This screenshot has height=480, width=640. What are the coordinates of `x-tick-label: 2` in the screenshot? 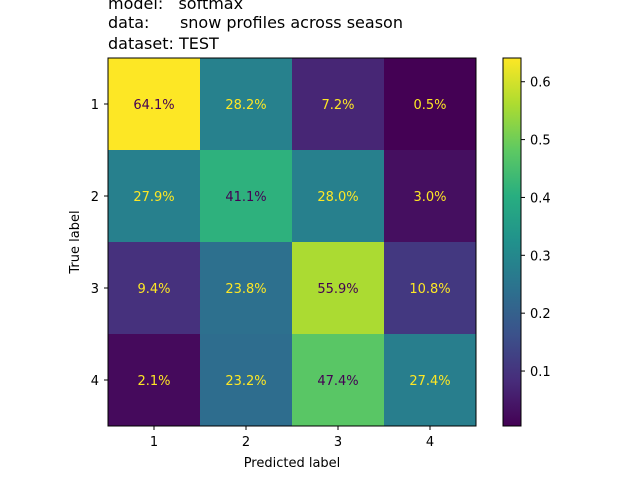 It's located at (246, 442).